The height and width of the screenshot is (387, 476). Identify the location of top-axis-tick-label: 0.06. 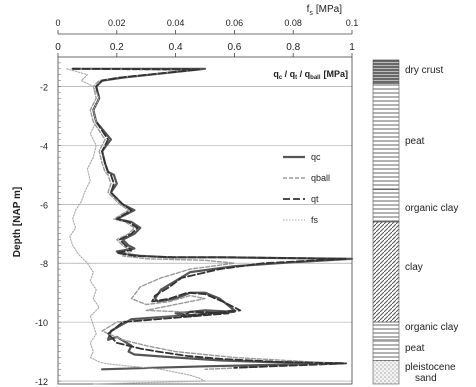
(235, 23).